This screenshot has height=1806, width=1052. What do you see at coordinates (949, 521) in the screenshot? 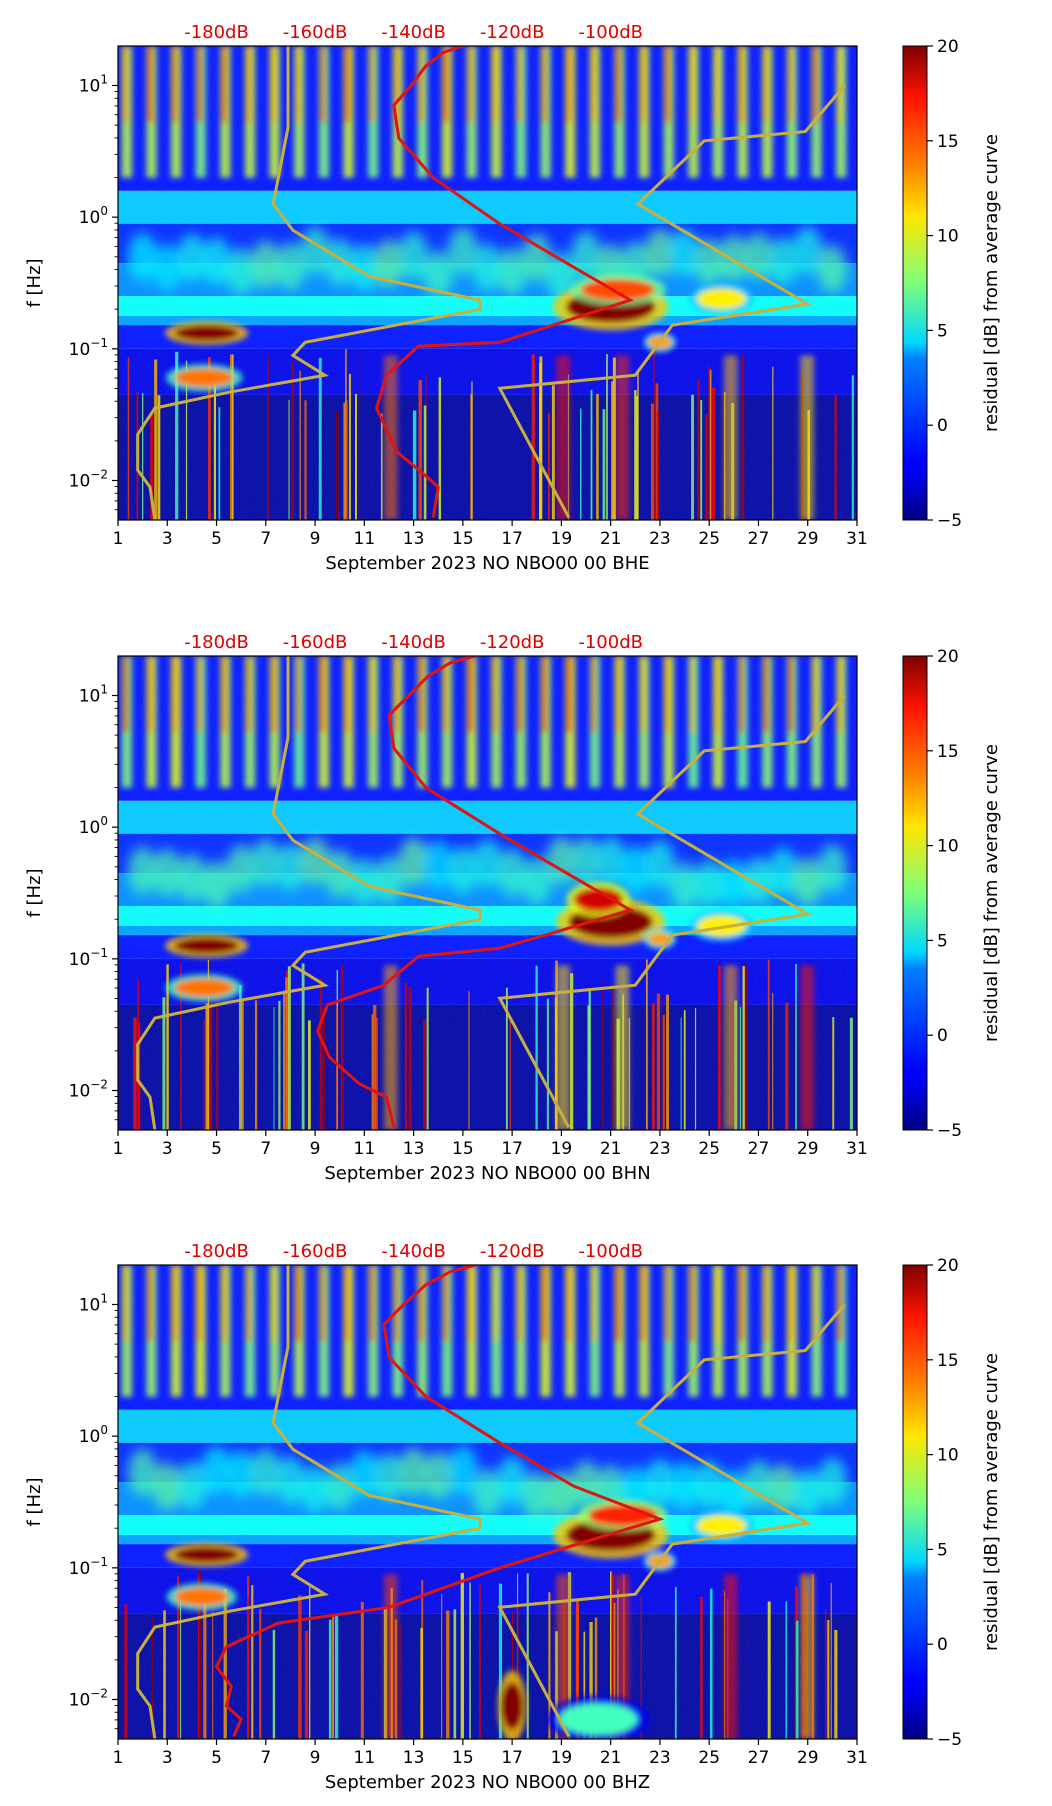
I see `colorbar-tick-label: −5` at bounding box center [949, 521].